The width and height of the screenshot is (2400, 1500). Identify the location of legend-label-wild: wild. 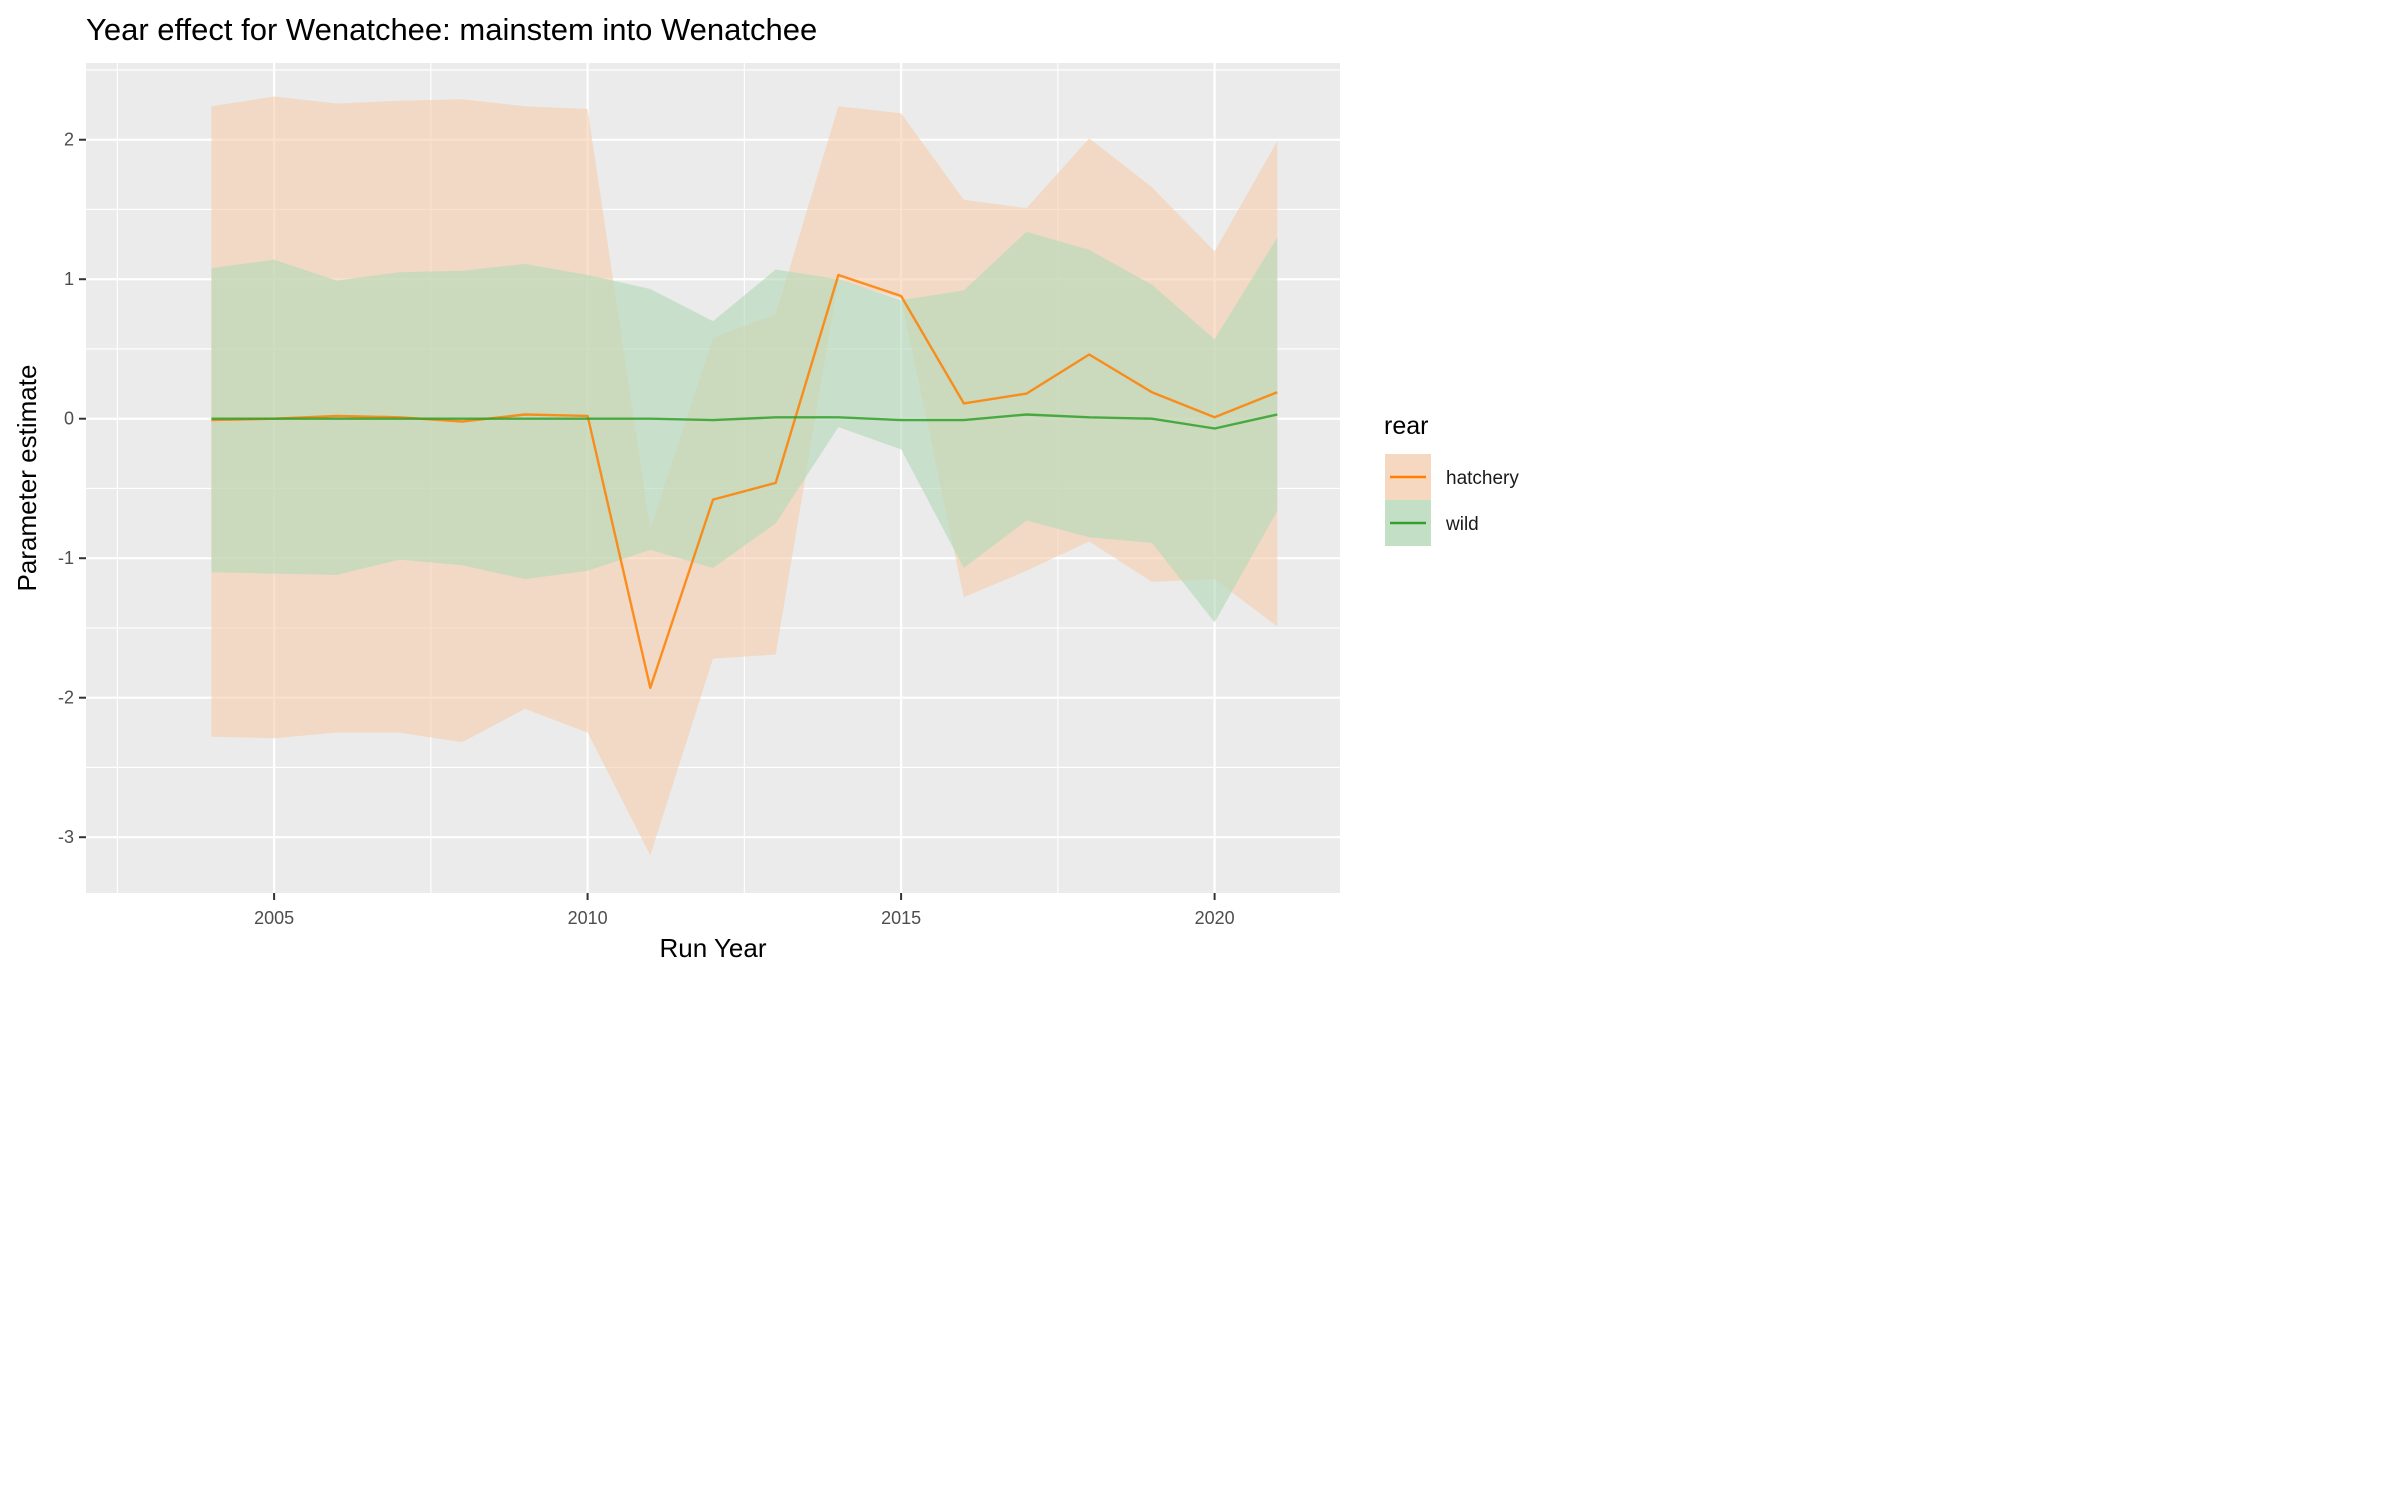
(1462, 524).